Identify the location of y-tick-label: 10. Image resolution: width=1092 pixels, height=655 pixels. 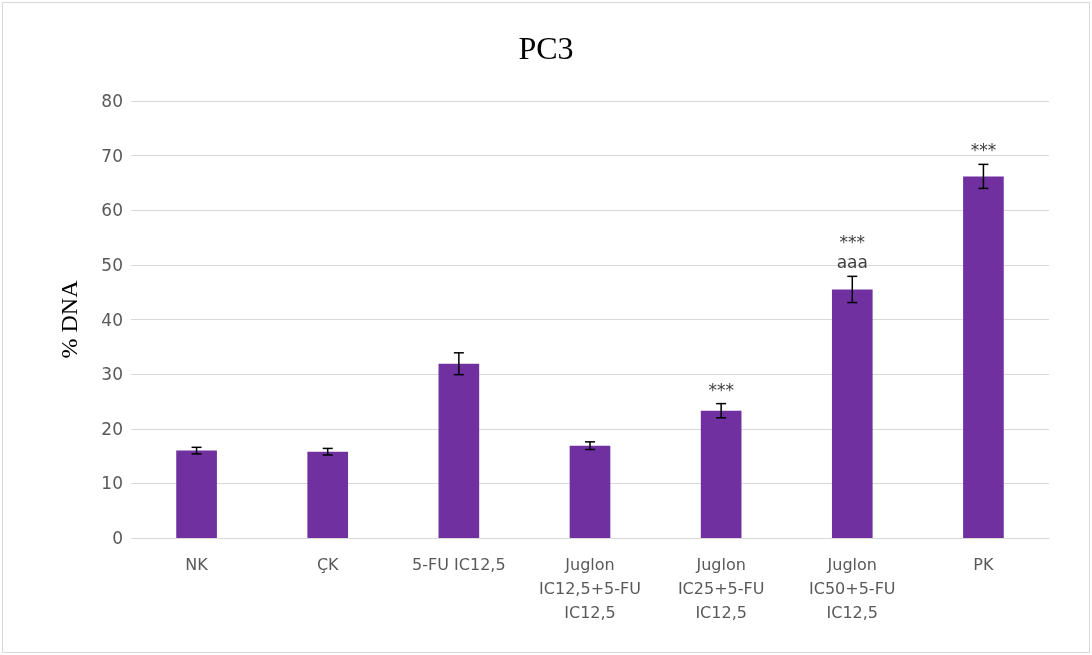
(112, 483).